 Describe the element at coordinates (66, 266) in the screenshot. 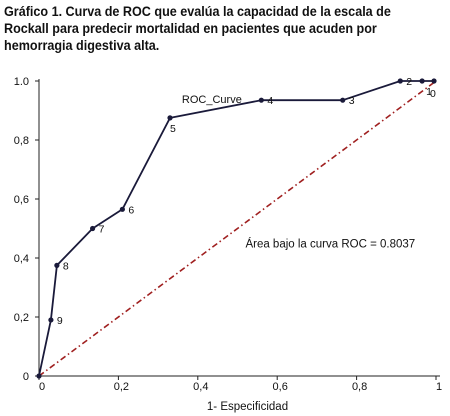

I see `roc-point-label: 8` at that location.